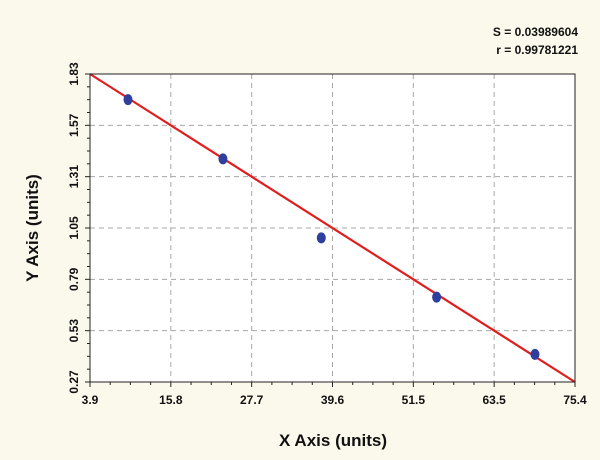 This screenshot has height=460, width=600. What do you see at coordinates (537, 50) in the screenshot?
I see `stat-r: r = 0.99781221` at bounding box center [537, 50].